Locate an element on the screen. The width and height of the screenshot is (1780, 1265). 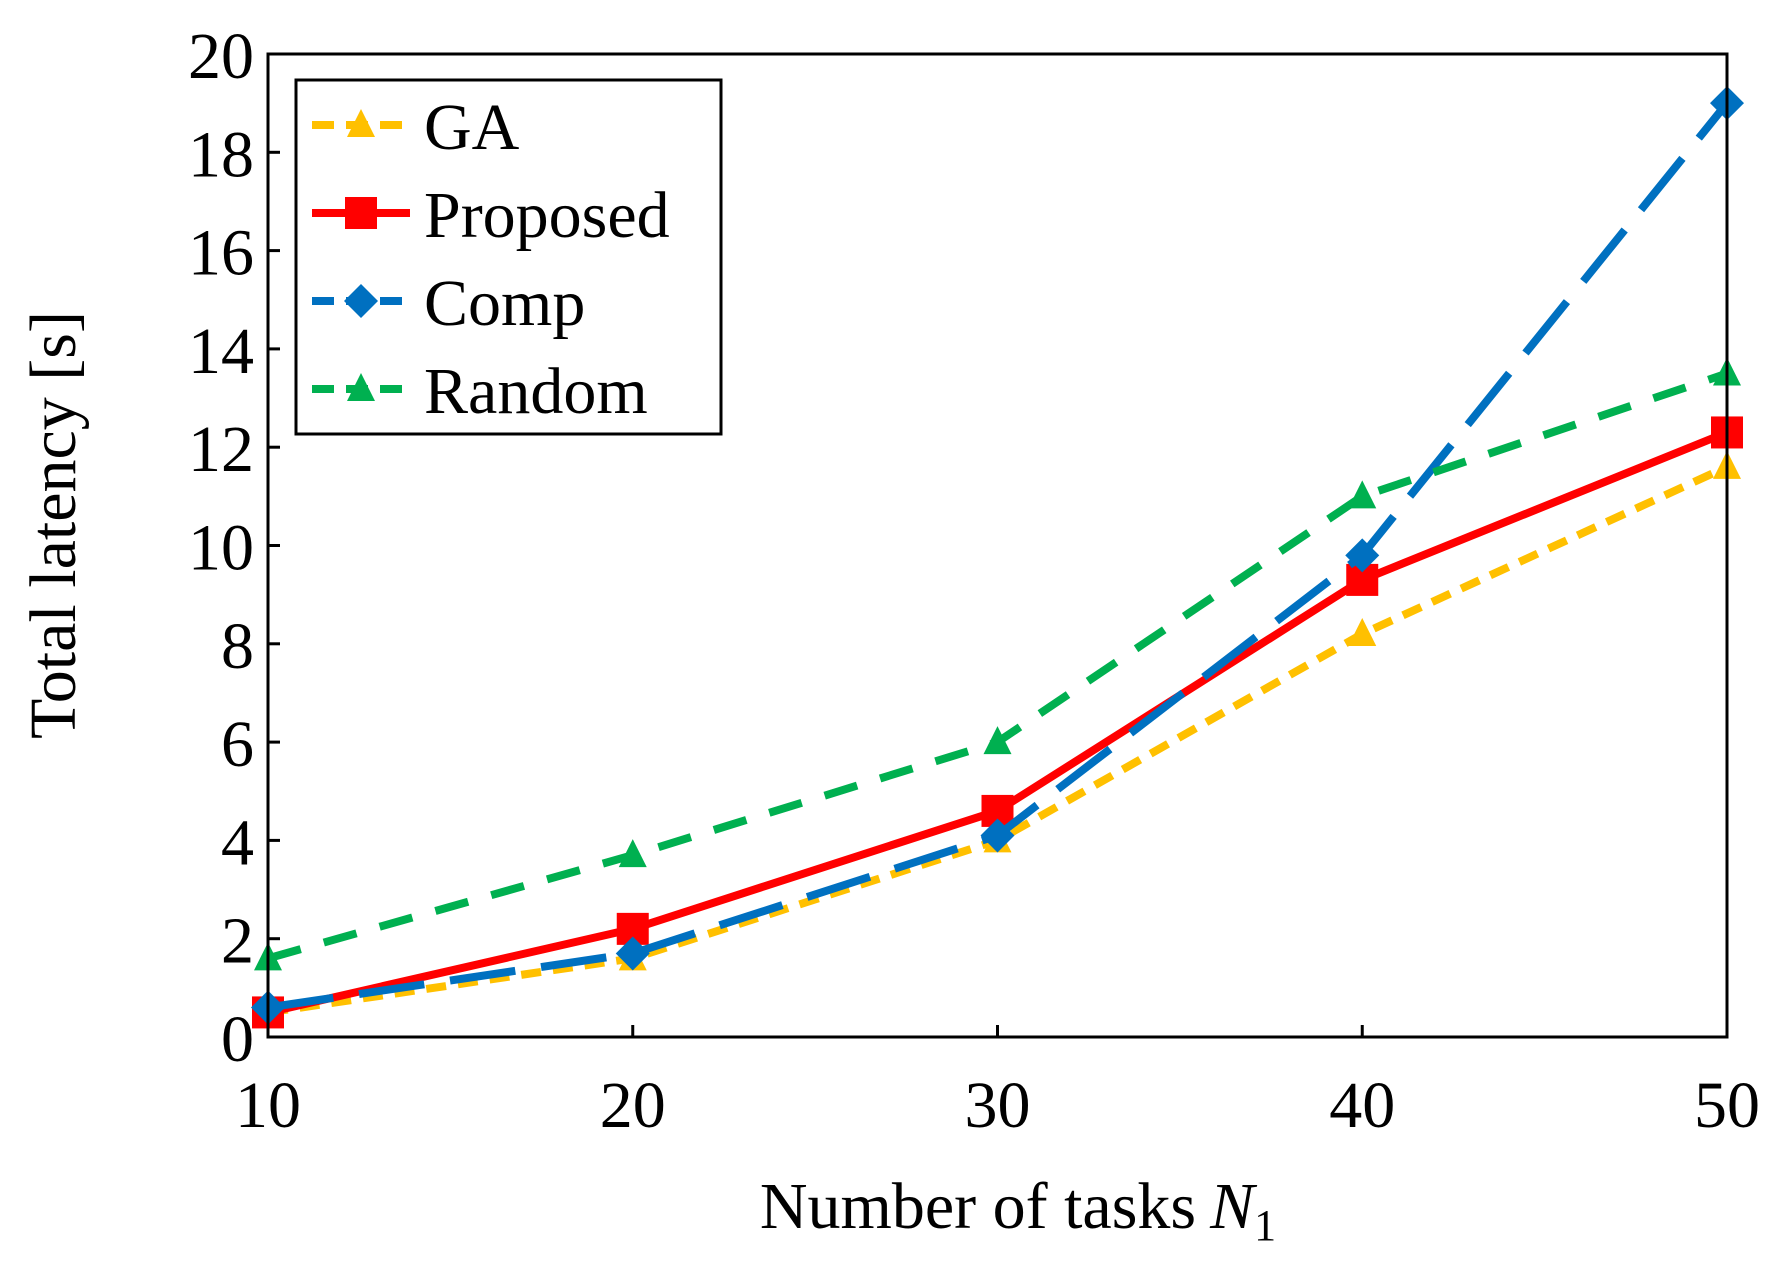
y-tick-label: 2 is located at coordinates (237, 941).